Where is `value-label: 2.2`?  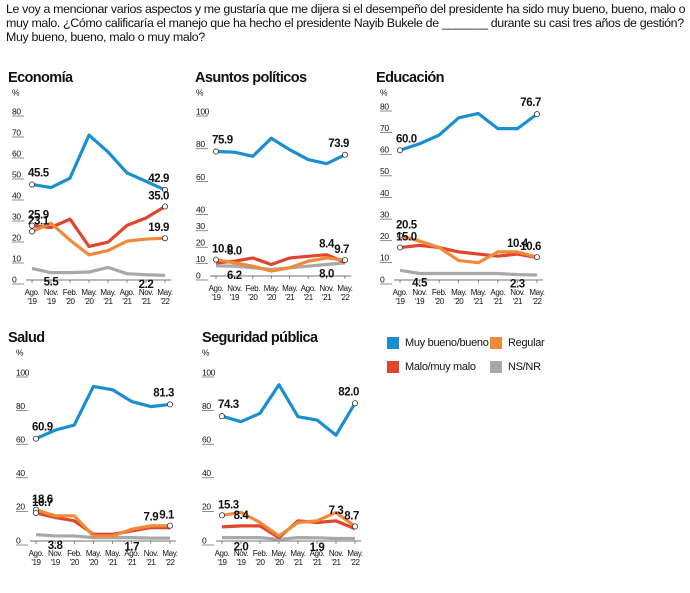 value-label: 2.2 is located at coordinates (146, 285).